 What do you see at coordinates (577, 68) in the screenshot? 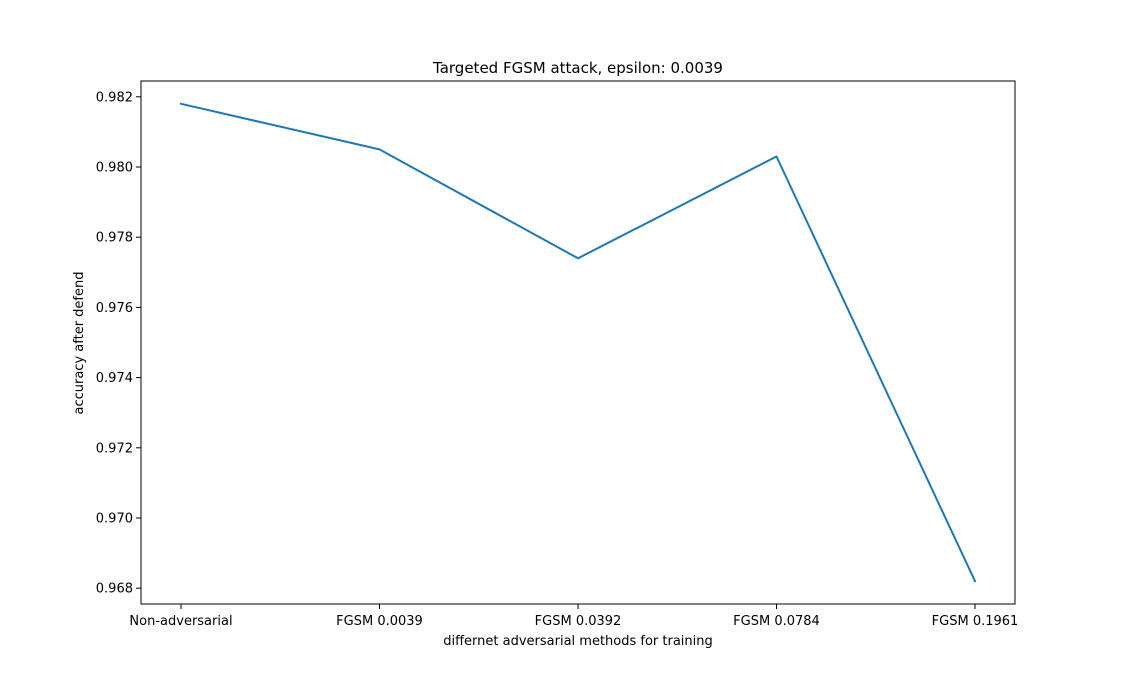
I see `chart-title: Targeted FGSM attack, epsilon: 0.0039` at bounding box center [577, 68].